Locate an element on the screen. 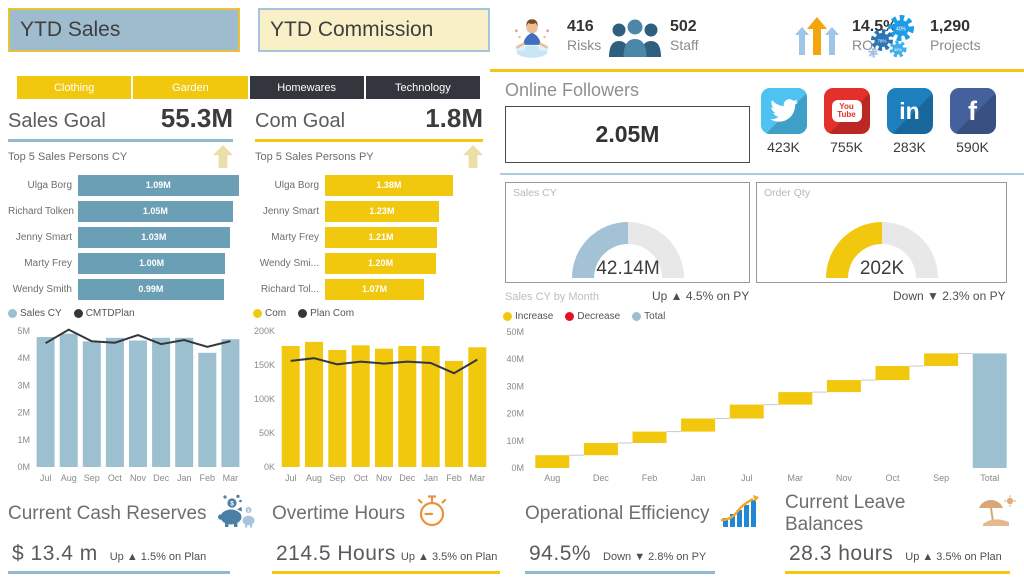  svg-text: Aug is located at coordinates (69, 478).